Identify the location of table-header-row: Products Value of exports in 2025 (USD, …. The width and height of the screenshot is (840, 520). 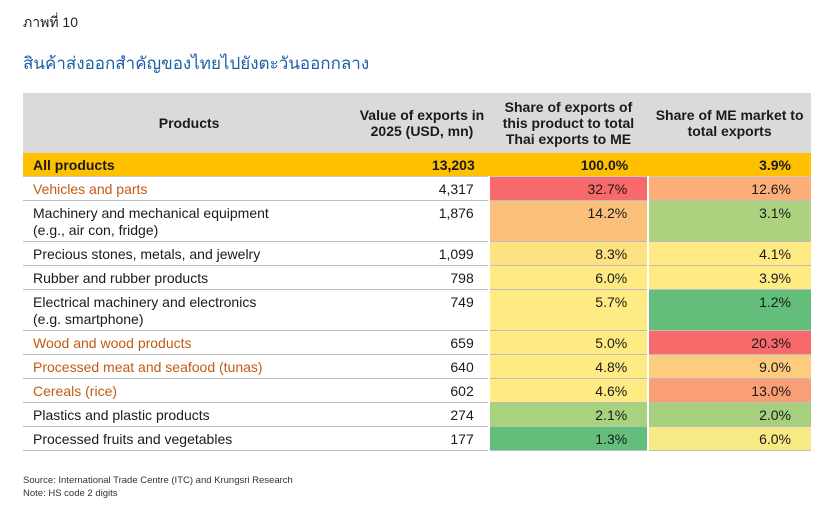
(417, 123).